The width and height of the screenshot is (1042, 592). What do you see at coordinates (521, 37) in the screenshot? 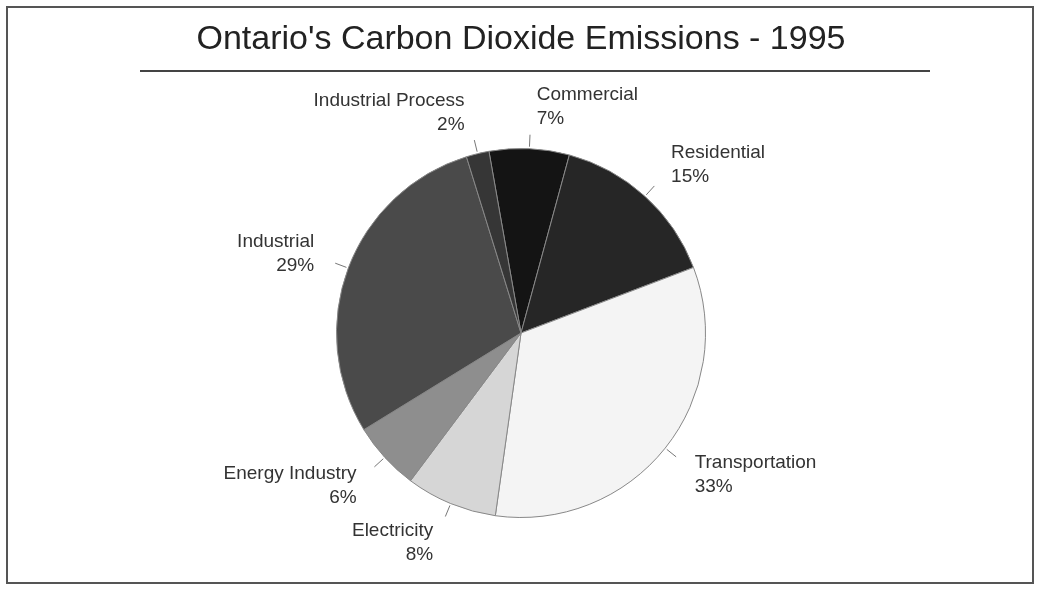
I see `chart-title: Ontario's Carbon Dioxide Emissions - 1995` at bounding box center [521, 37].